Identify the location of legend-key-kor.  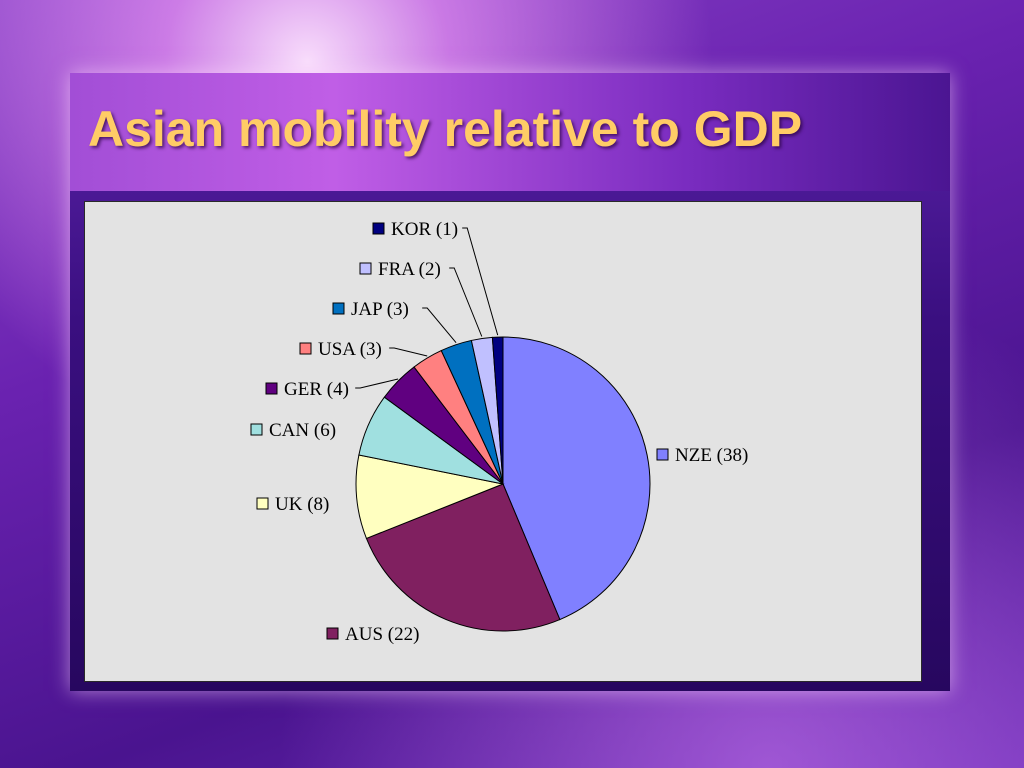
(378, 228).